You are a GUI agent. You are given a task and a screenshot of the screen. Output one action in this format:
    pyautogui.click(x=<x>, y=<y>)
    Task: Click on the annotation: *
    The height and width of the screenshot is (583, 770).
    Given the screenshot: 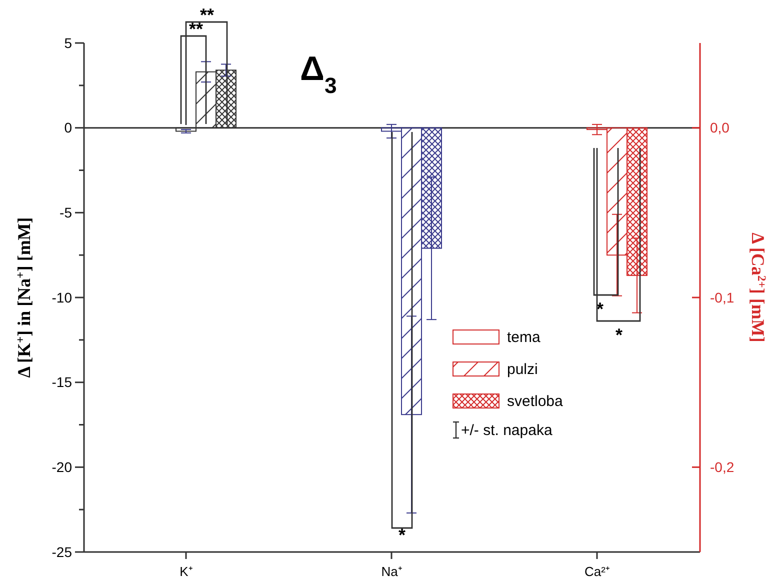 What is the action you would take?
    pyautogui.click(x=402, y=535)
    